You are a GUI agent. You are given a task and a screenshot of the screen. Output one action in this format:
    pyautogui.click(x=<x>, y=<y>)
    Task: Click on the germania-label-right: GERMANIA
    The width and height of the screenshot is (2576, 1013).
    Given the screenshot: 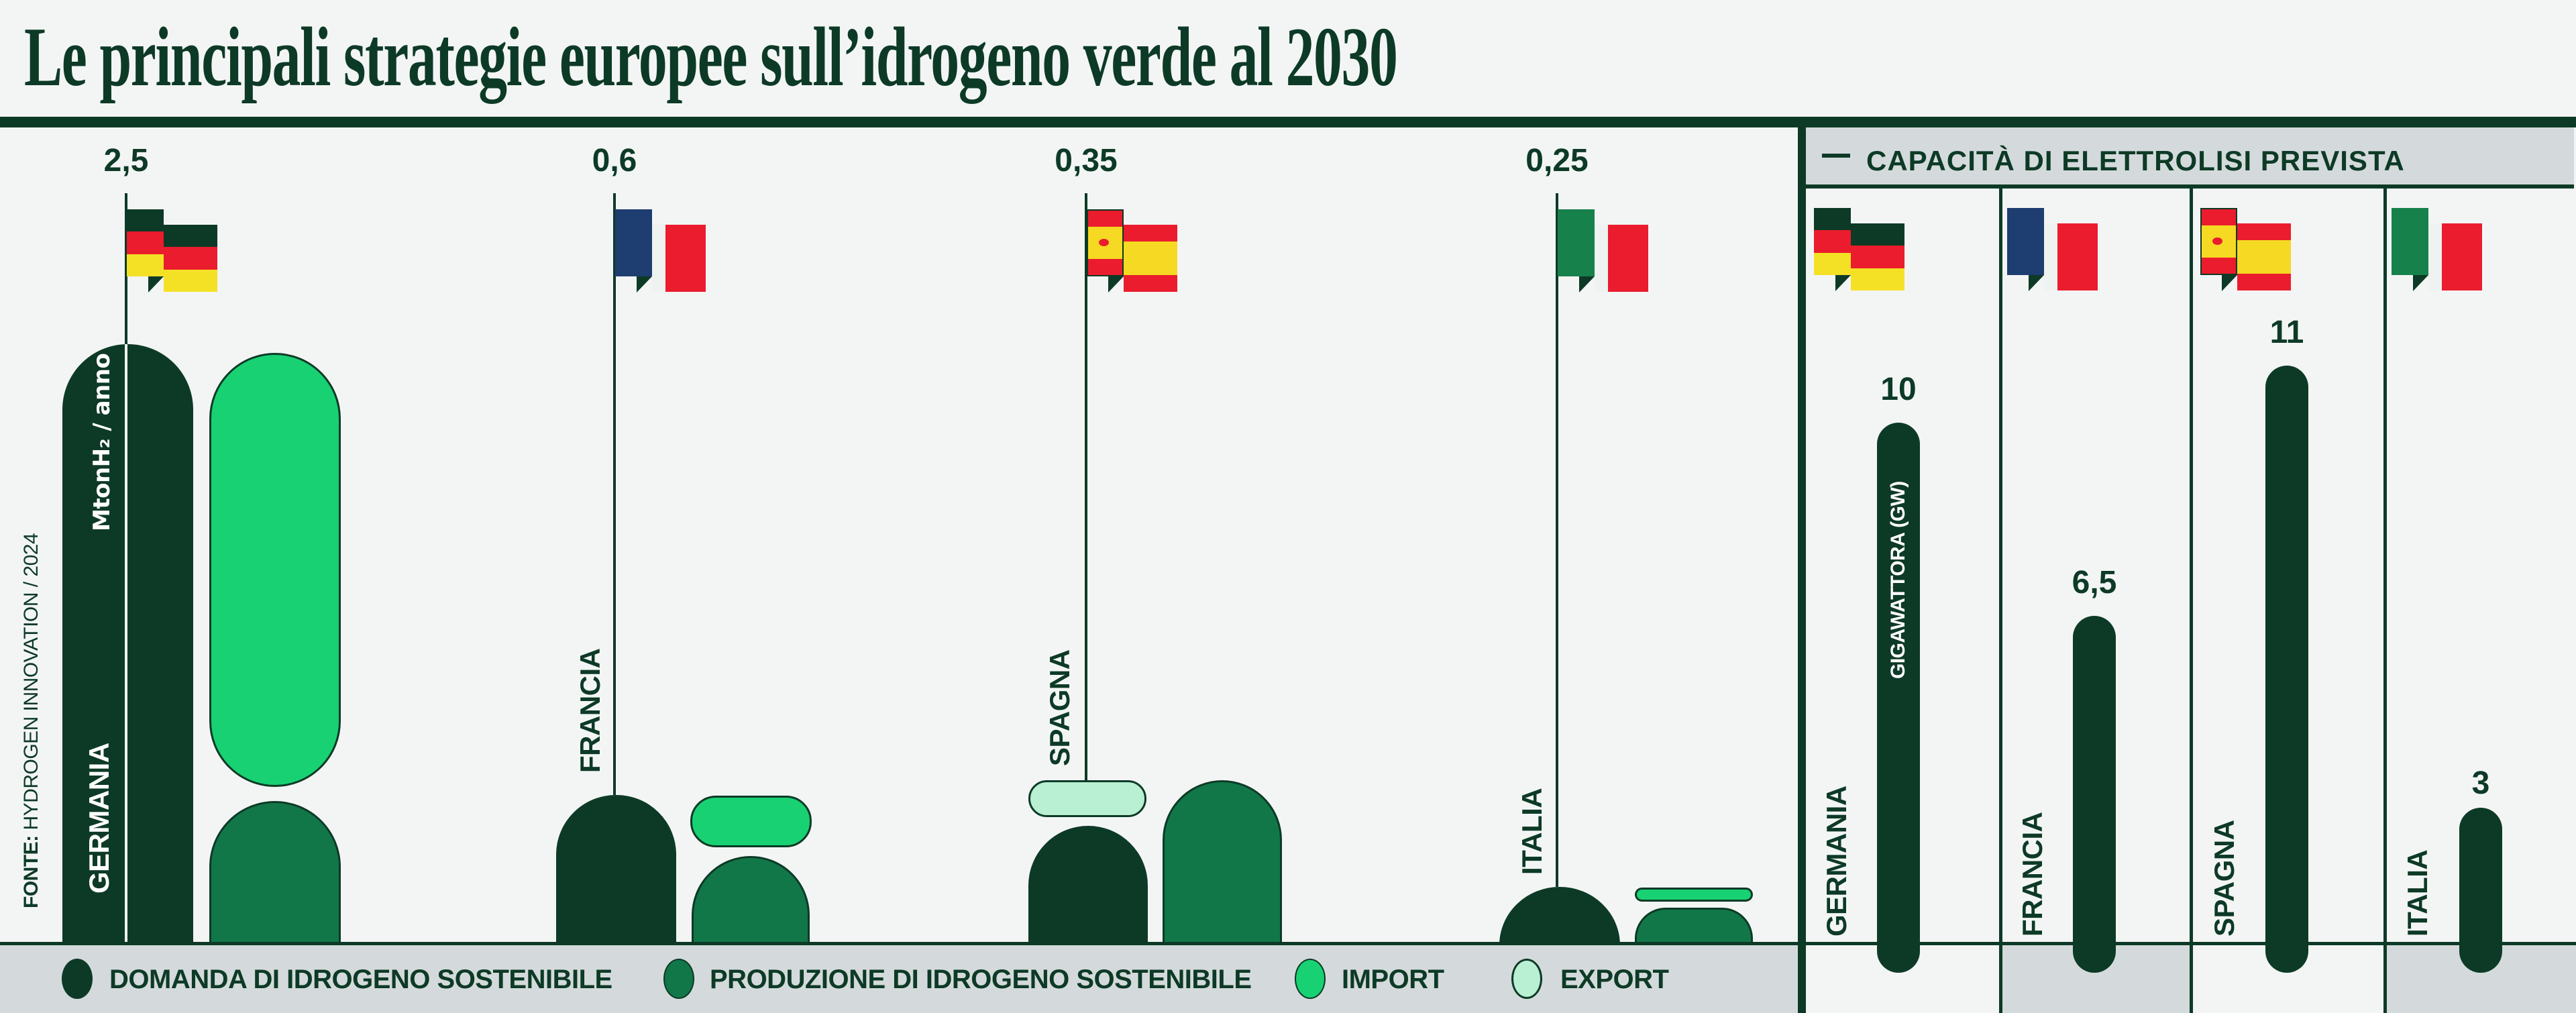 What is the action you would take?
    pyautogui.click(x=1836, y=862)
    